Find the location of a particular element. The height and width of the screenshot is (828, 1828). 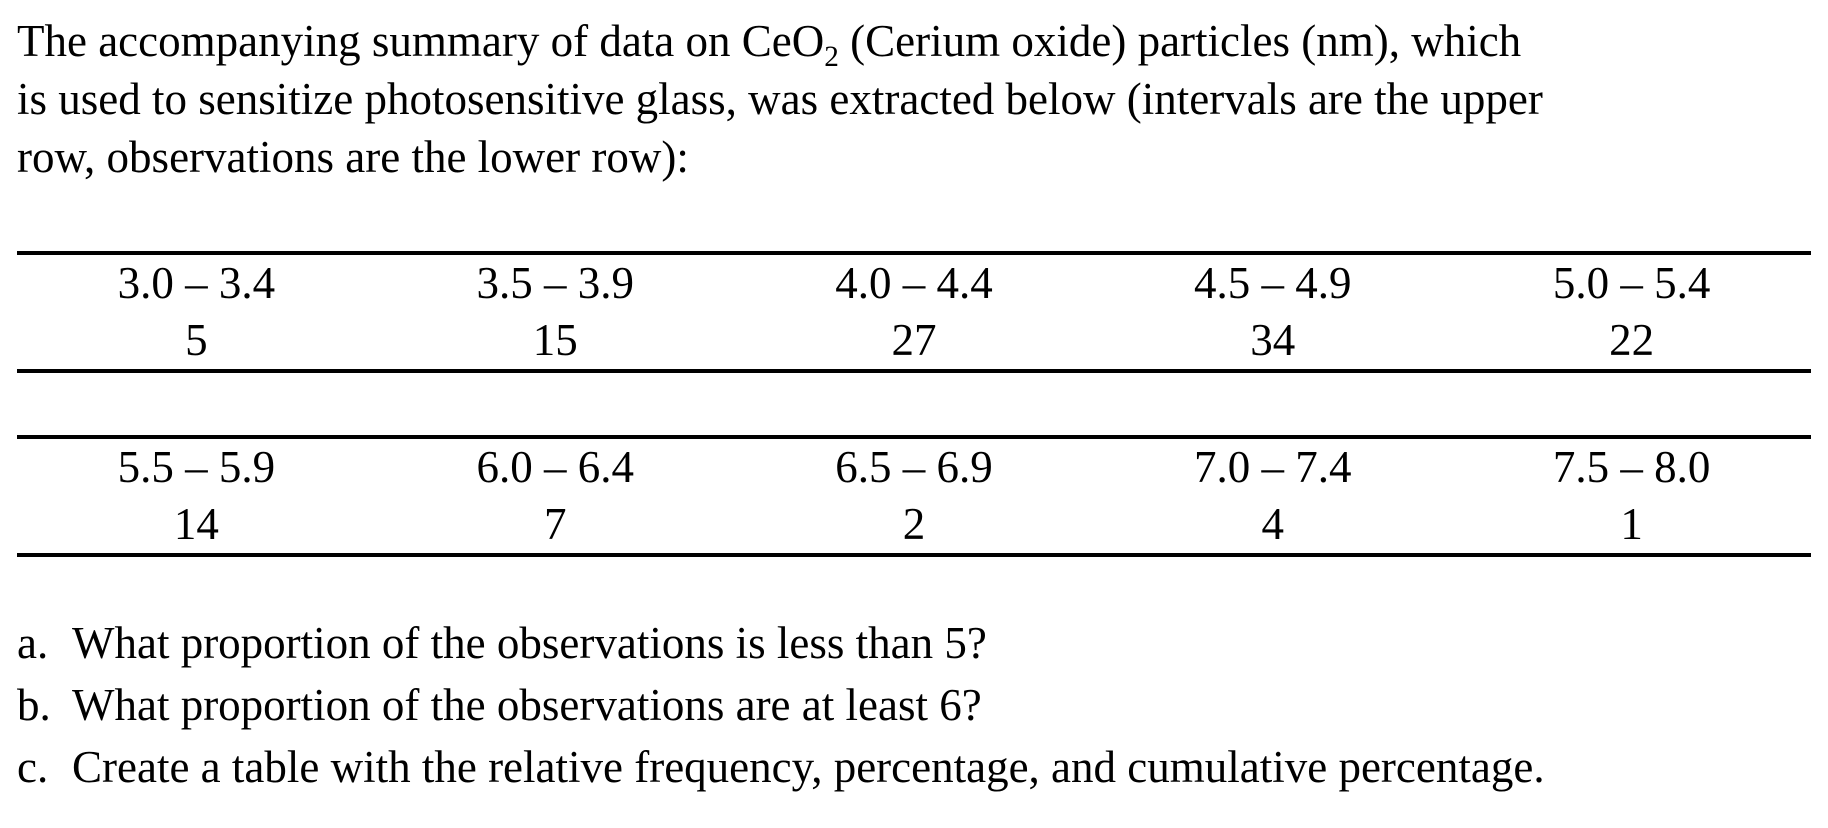

interval-cell: 7.0 – 7.4 is located at coordinates (1273, 467).